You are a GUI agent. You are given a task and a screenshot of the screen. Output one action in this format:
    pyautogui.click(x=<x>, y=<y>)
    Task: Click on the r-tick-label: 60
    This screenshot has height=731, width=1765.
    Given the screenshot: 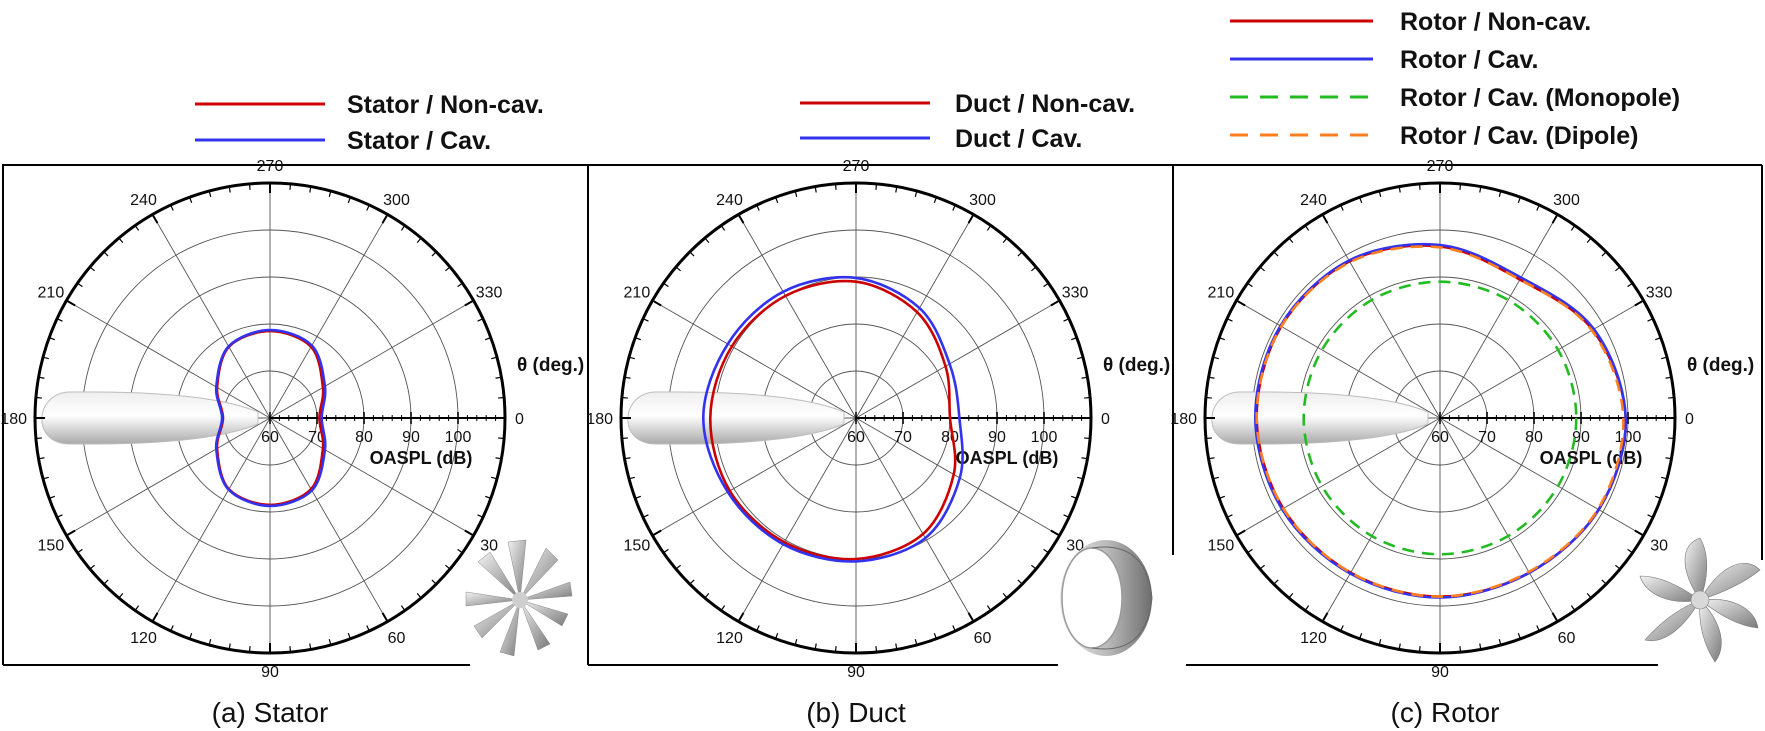 What is the action you would take?
    pyautogui.click(x=856, y=437)
    